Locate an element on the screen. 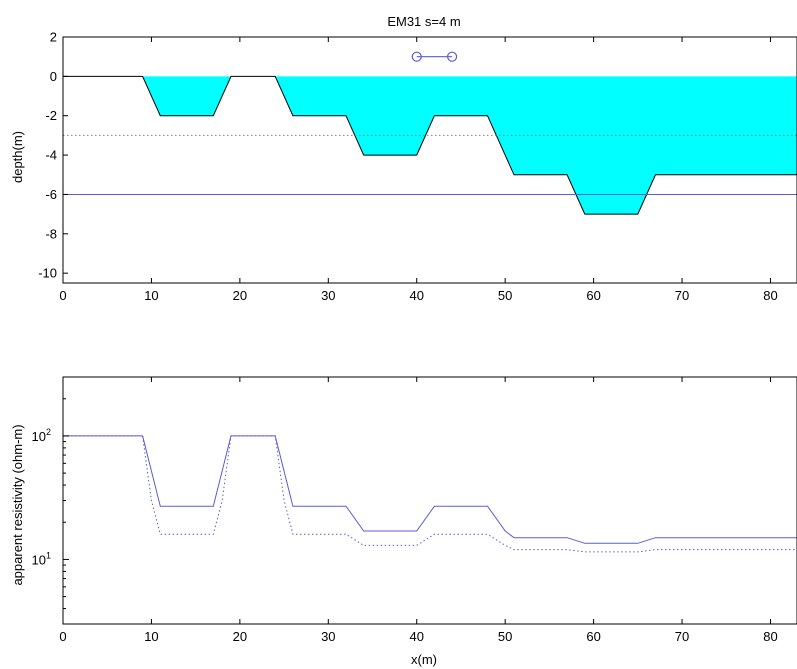 Image resolution: width=797 pixels, height=669 pixels. resistivity-xtick-label: 80 is located at coordinates (770, 636).